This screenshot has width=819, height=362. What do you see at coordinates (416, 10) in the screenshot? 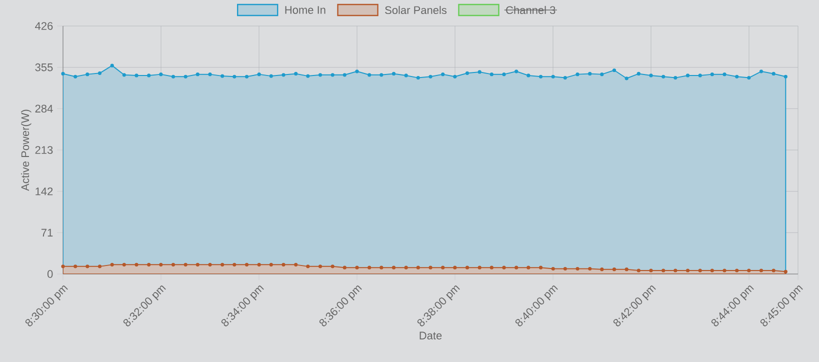
I see `legend-label: Solar Panels` at bounding box center [416, 10].